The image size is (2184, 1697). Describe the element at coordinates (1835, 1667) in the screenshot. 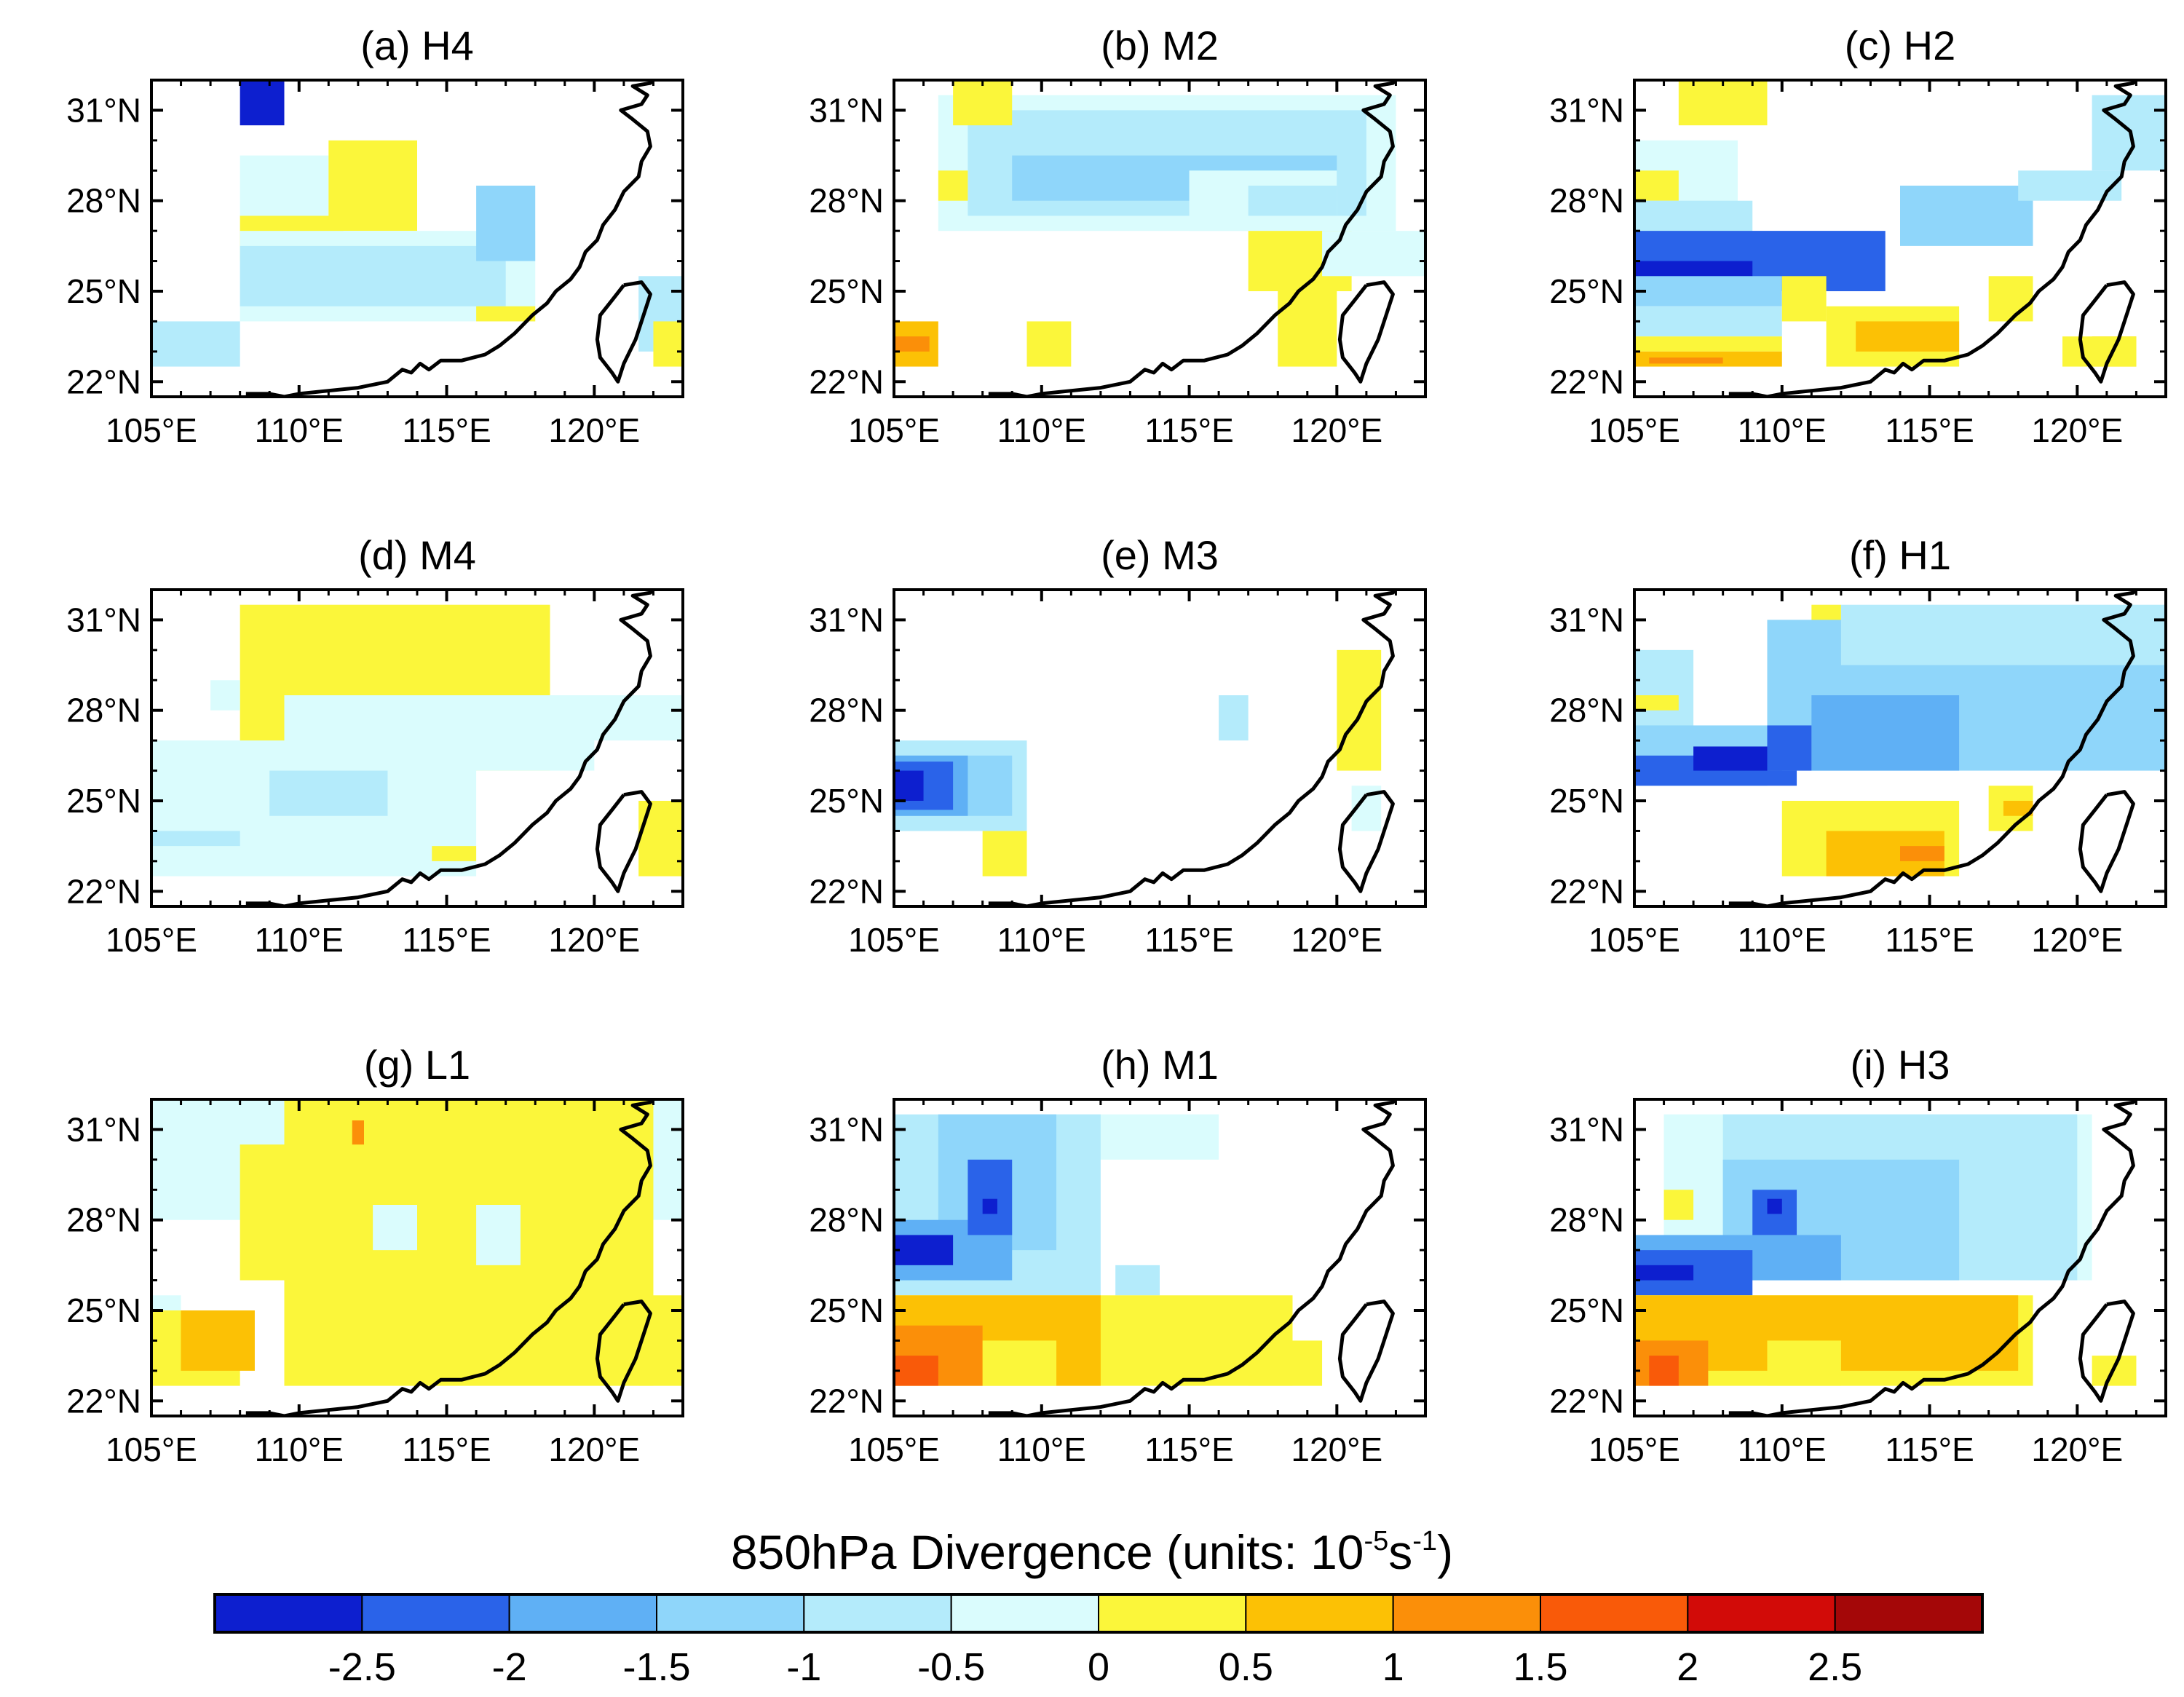

I see `colorbar-label: 2.5` at that location.